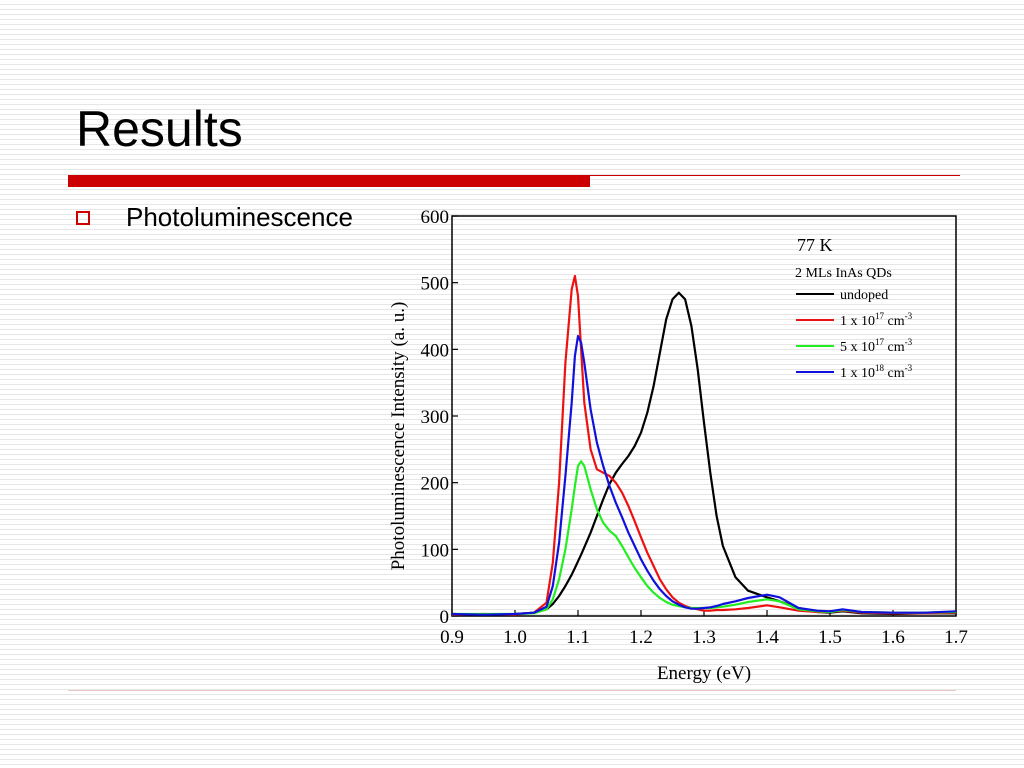  What do you see at coordinates (893, 637) in the screenshot?
I see `x-tick-label: 1.6` at bounding box center [893, 637].